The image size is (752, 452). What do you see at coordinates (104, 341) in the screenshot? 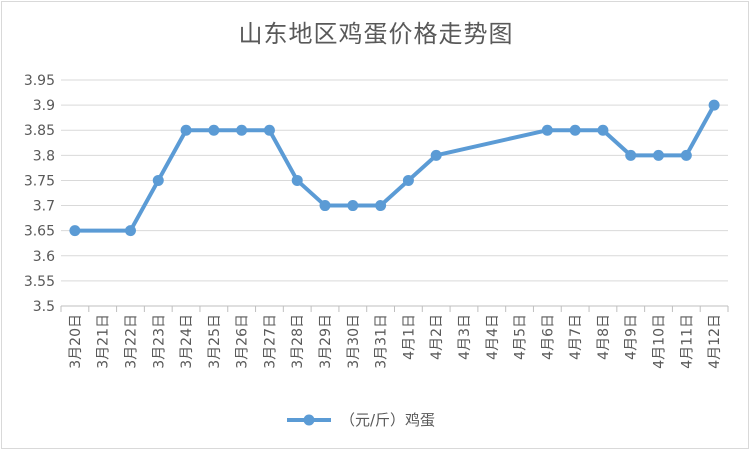
I see `x-tick-label: 3月21日` at bounding box center [104, 341].